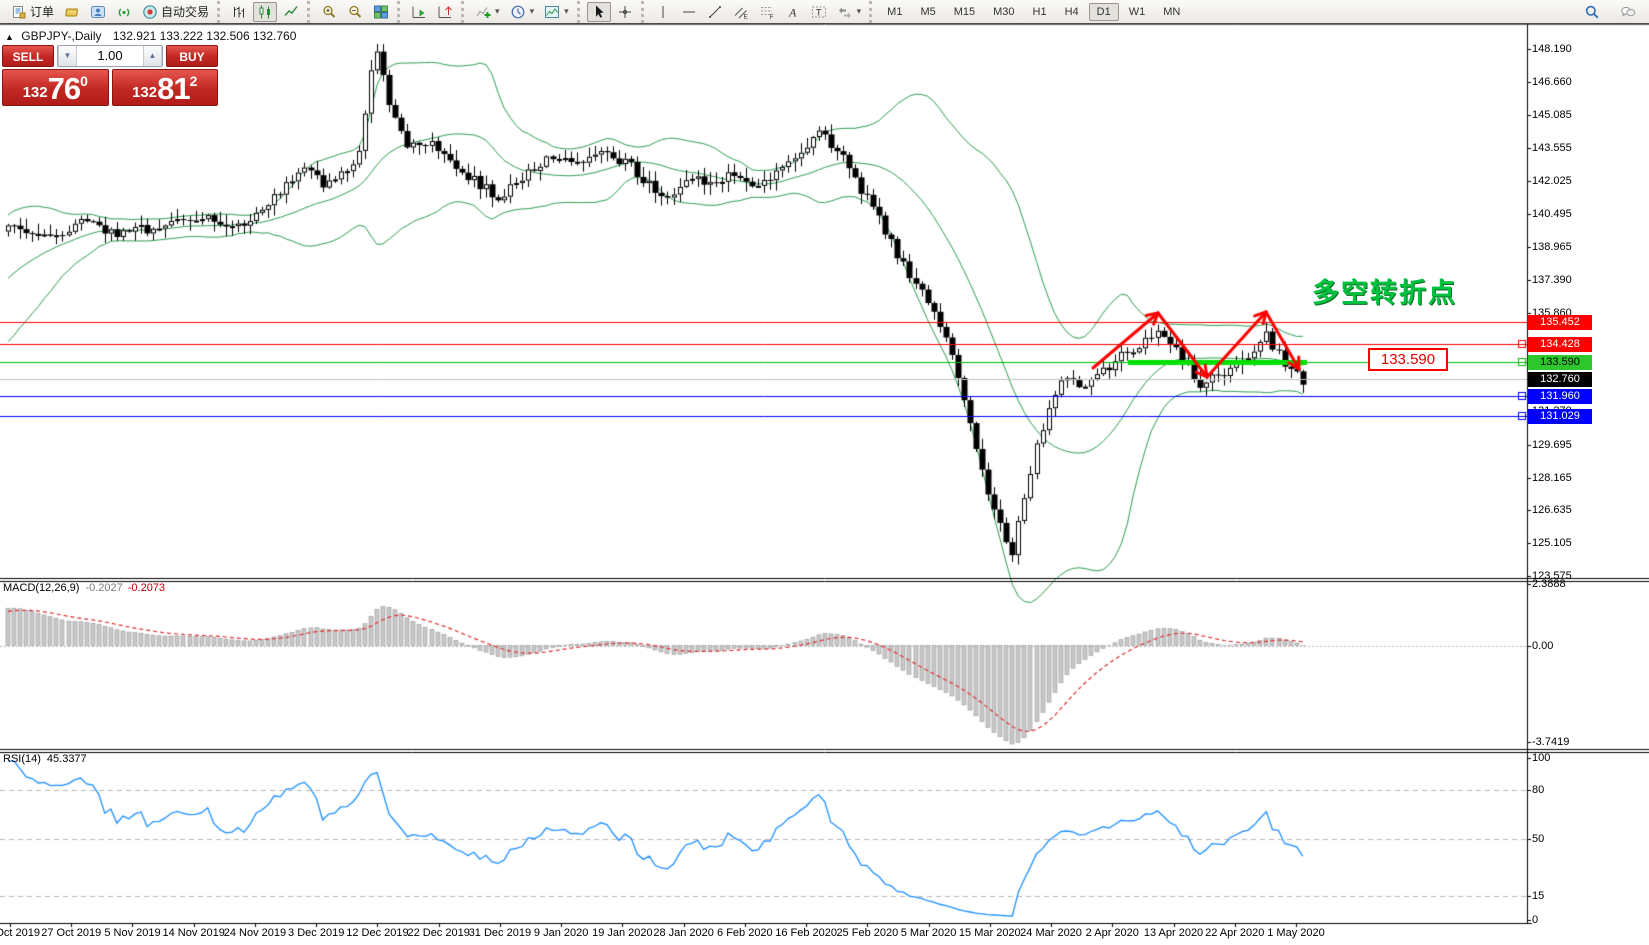 The height and width of the screenshot is (945, 1649). I want to click on periods-button: ▾, so click(522, 12).